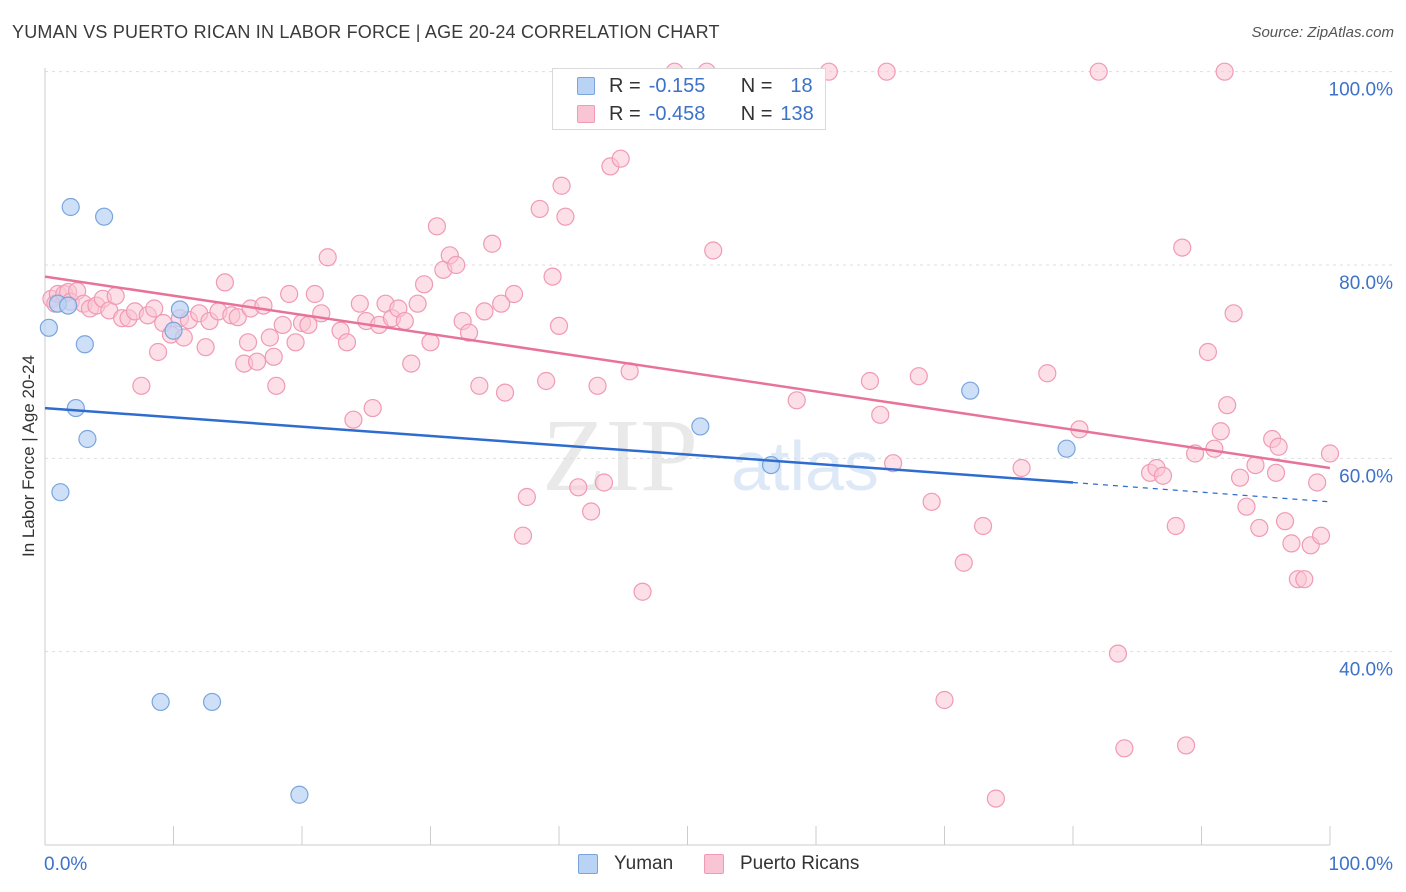 The width and height of the screenshot is (1406, 892). I want to click on yuman-swatch, so click(588, 864).